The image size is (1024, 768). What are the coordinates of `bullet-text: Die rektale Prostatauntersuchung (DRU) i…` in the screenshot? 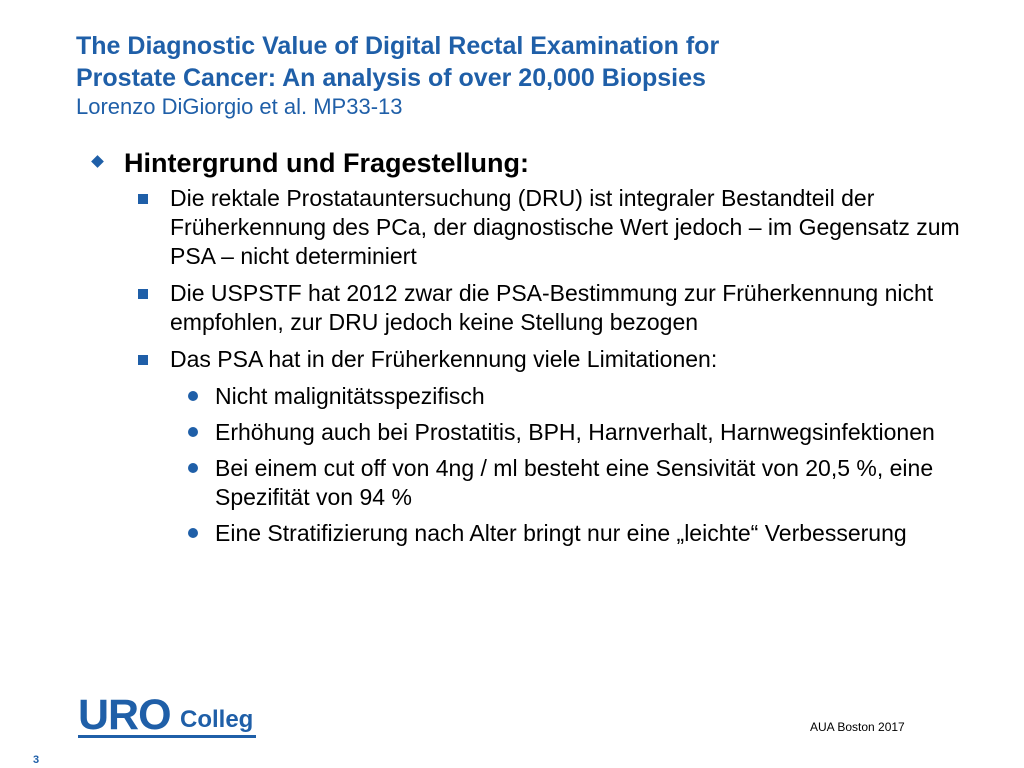 It's located at (565, 227).